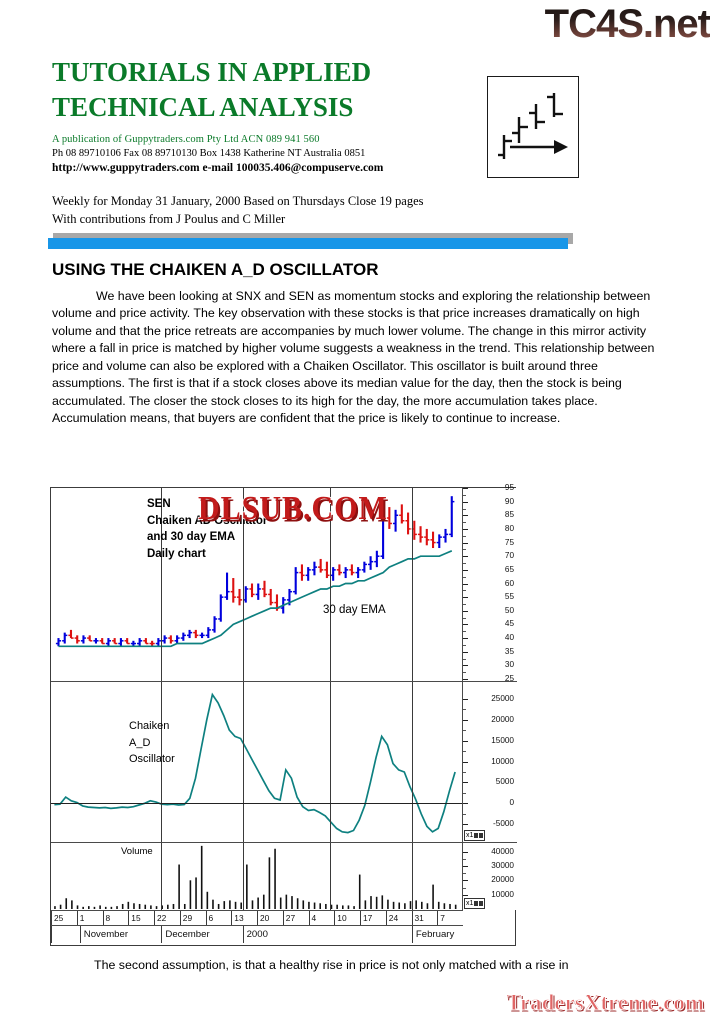 This screenshot has width=724, height=1024. Describe the element at coordinates (503, 824) in the screenshot. I see `axis-tick-label: -5000` at that location.